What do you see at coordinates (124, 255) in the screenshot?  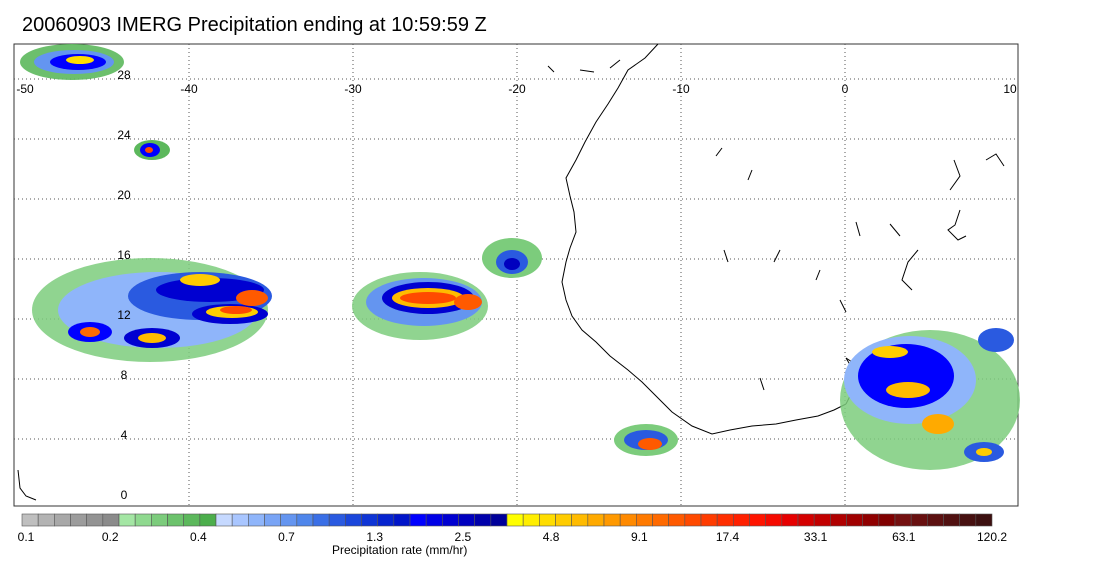 I see `lat-label: 16` at bounding box center [124, 255].